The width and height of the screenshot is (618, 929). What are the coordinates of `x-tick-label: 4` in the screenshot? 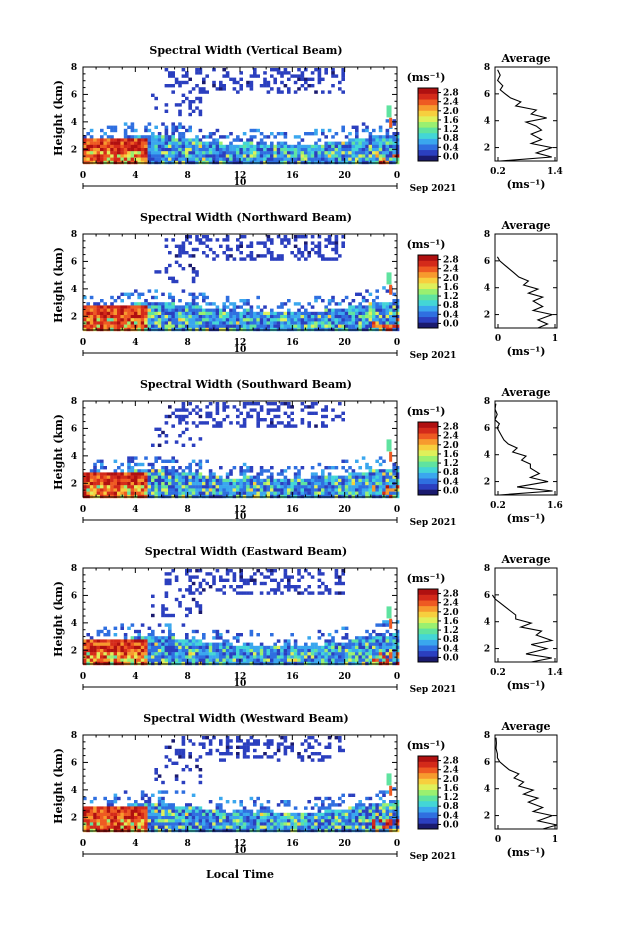 It's located at (135, 677).